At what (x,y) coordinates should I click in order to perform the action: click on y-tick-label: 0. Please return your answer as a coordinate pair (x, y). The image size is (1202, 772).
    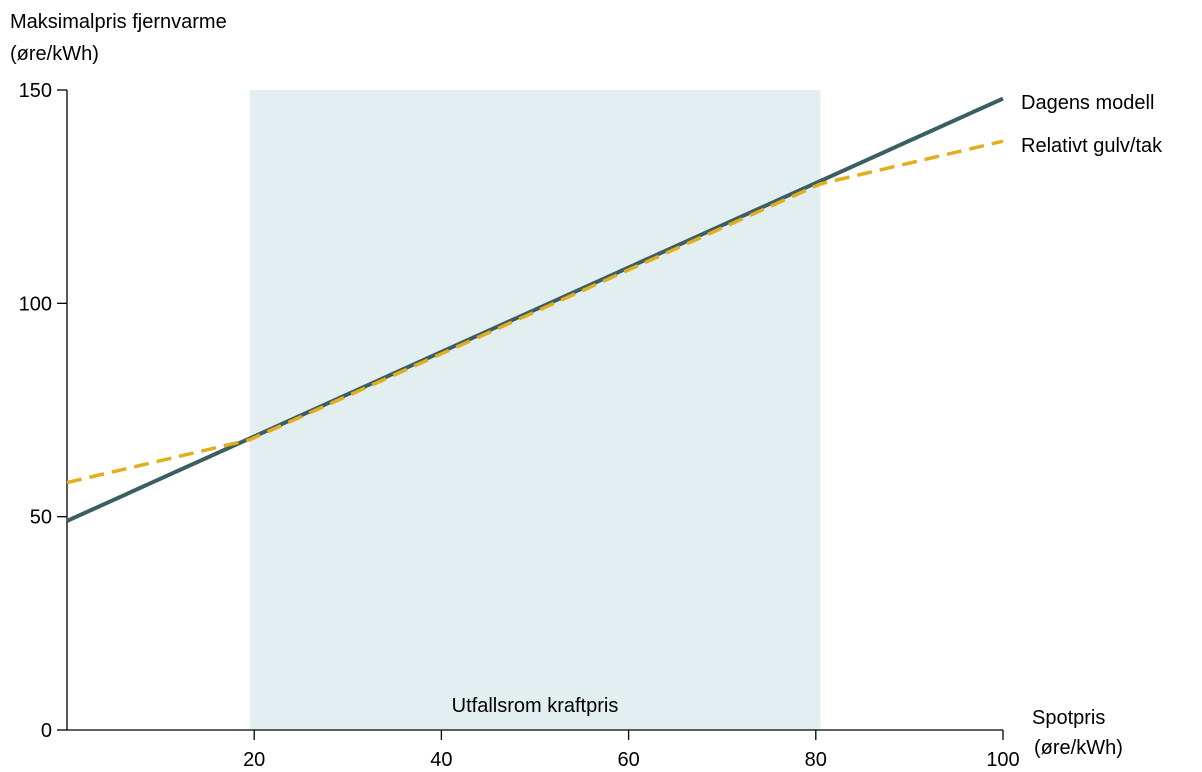
    Looking at the image, I should click on (46, 731).